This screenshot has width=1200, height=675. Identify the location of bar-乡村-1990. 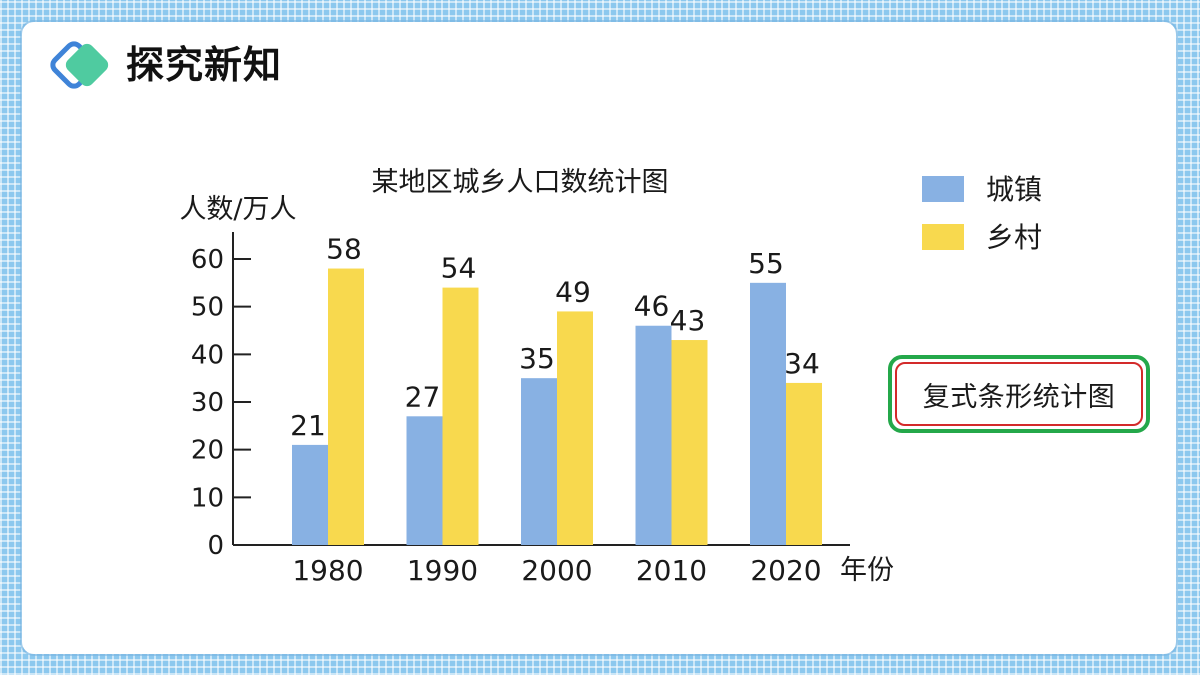
(460, 416).